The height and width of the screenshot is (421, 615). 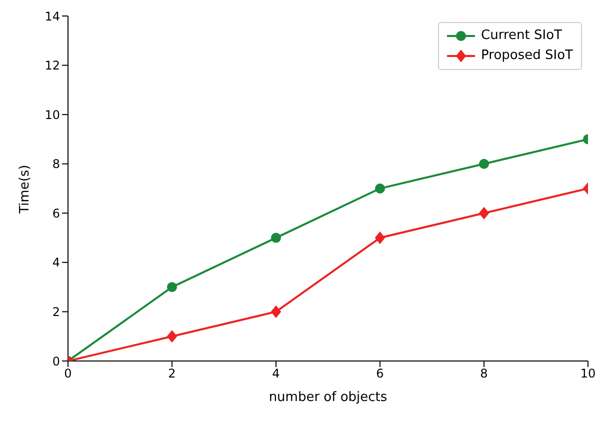 What do you see at coordinates (380, 373) in the screenshot?
I see `x-tick-label: 6` at bounding box center [380, 373].